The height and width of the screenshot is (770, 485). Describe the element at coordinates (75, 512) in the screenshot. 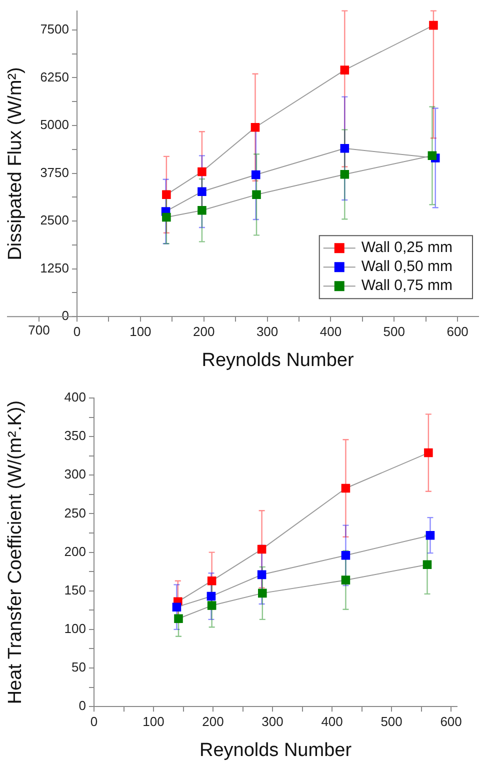

I see `y-tick-label: 250` at that location.